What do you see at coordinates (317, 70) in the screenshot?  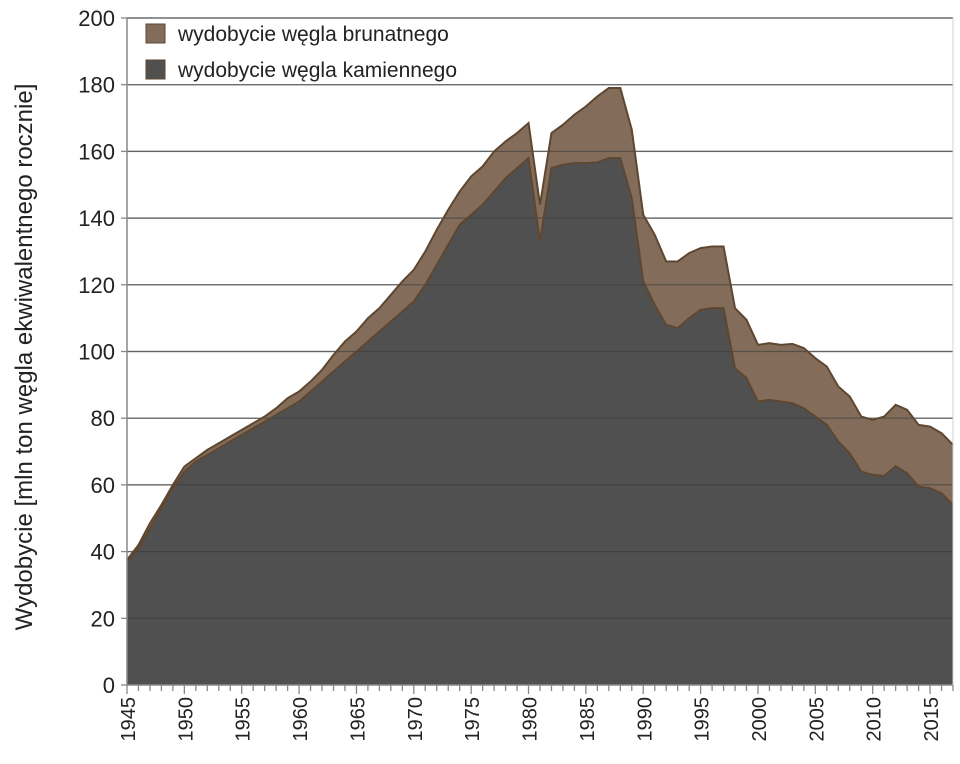 I see `legend-label: wydobycie węgla kamiennego` at bounding box center [317, 70].